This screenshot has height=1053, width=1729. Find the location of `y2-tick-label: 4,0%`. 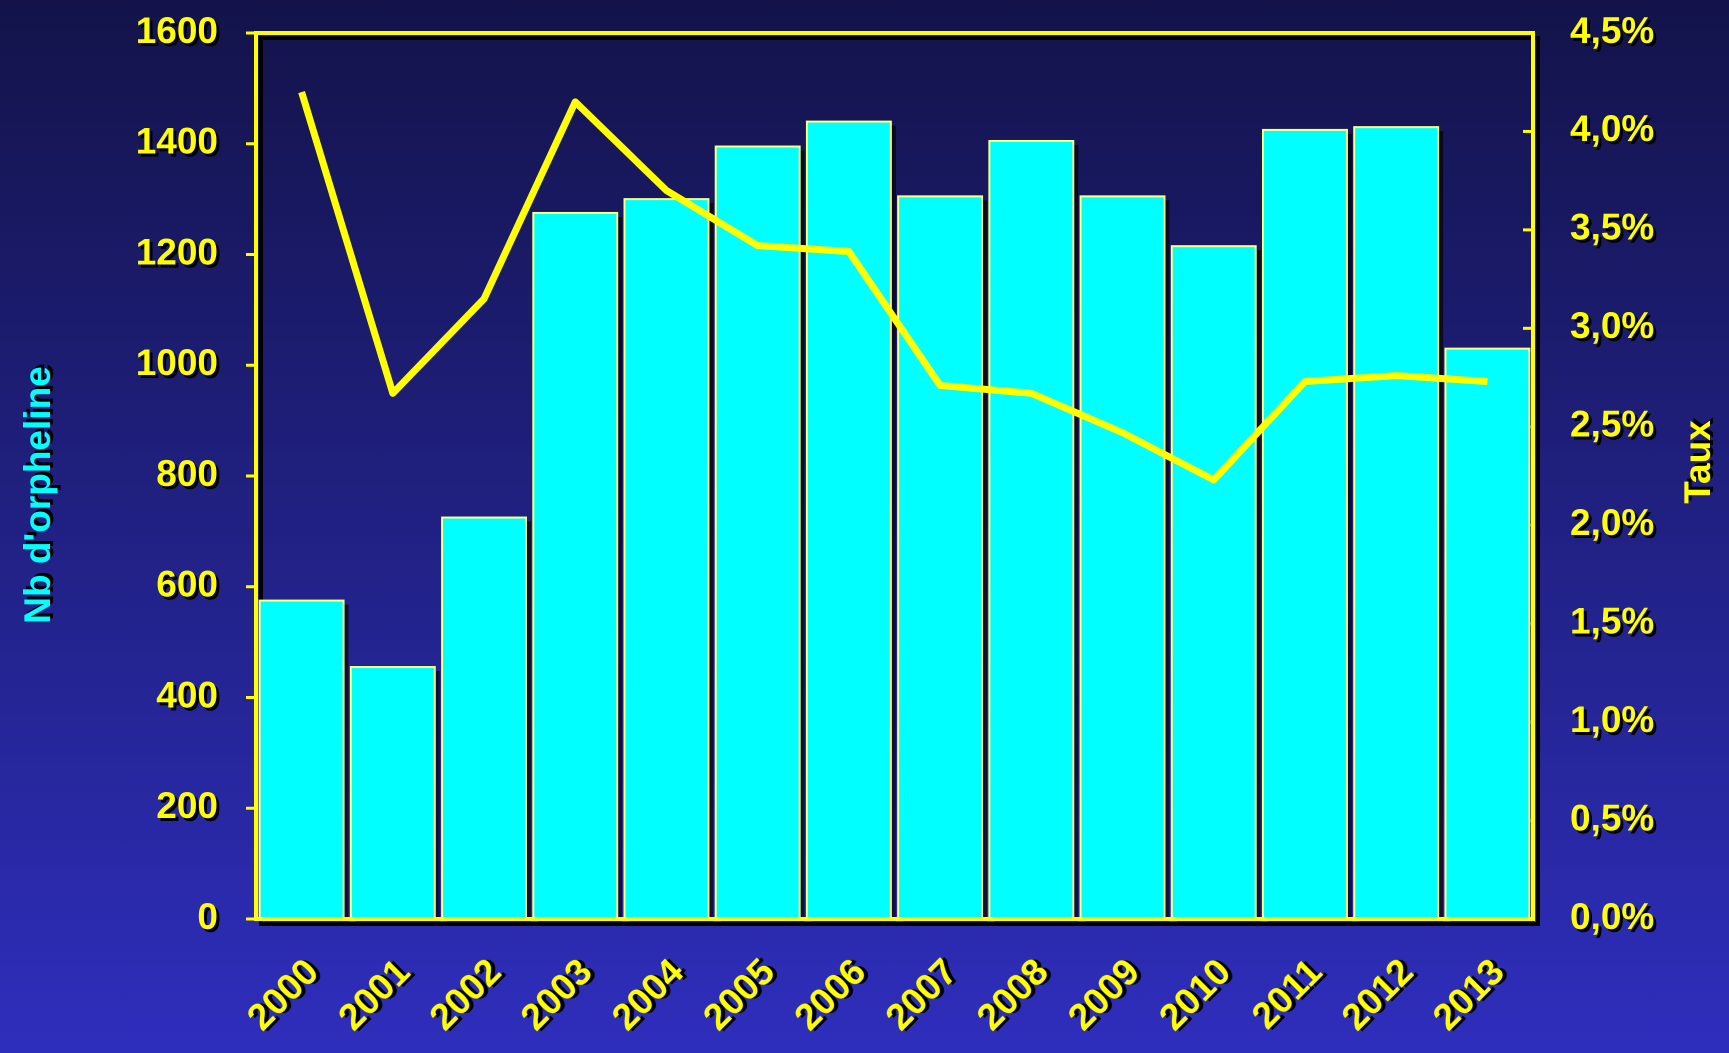

y2-tick-label: 4,0% is located at coordinates (1612, 128).